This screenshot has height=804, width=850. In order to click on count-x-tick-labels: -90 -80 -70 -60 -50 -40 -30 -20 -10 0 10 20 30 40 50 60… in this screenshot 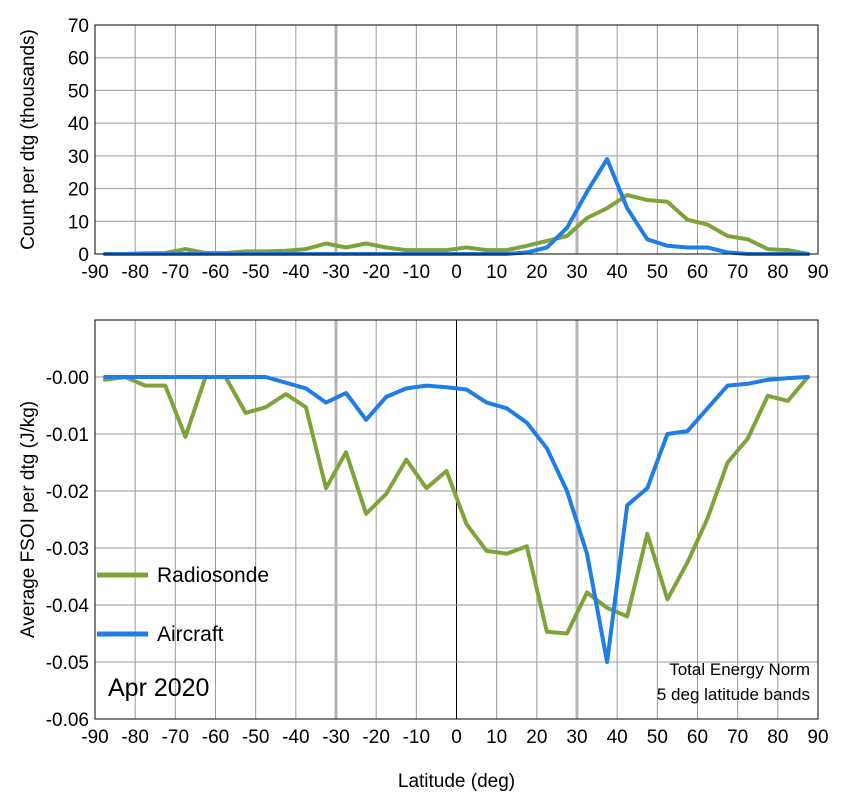, I will do `click(454, 272)`.